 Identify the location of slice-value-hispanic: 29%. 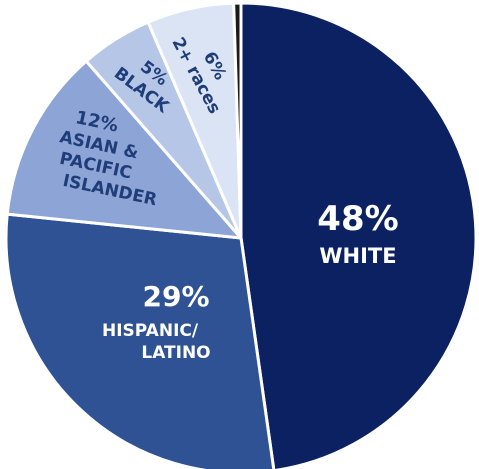
(175, 296).